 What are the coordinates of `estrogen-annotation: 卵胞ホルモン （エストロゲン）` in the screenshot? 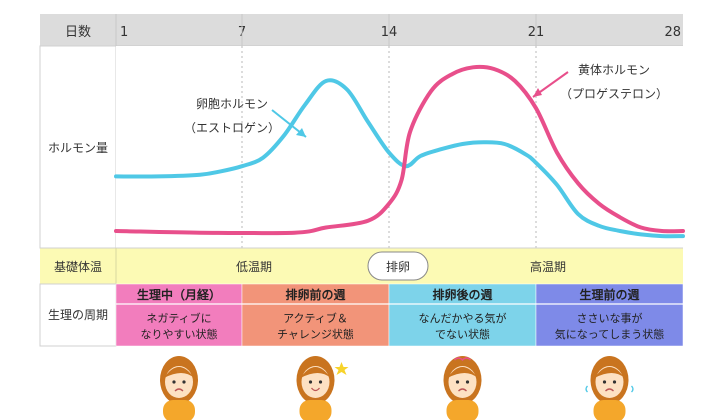 It's located at (245, 117).